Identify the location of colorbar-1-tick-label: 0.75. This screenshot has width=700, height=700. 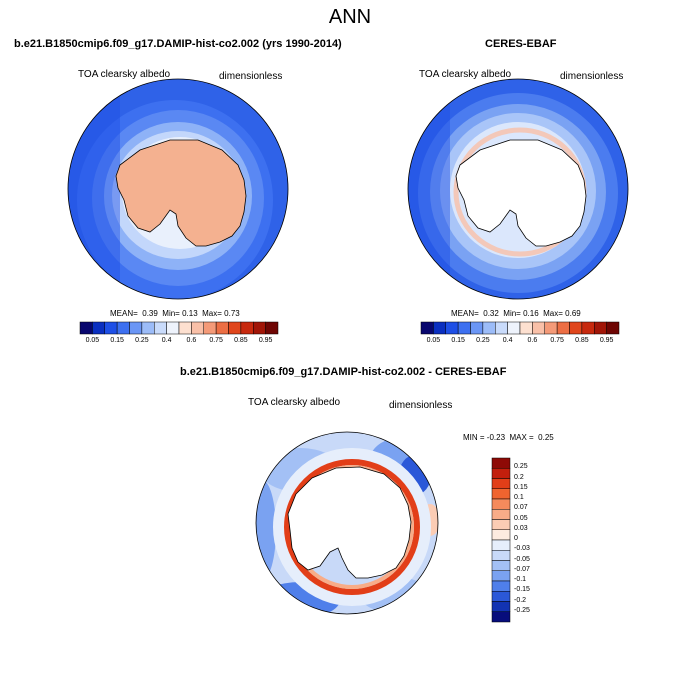
(216, 340).